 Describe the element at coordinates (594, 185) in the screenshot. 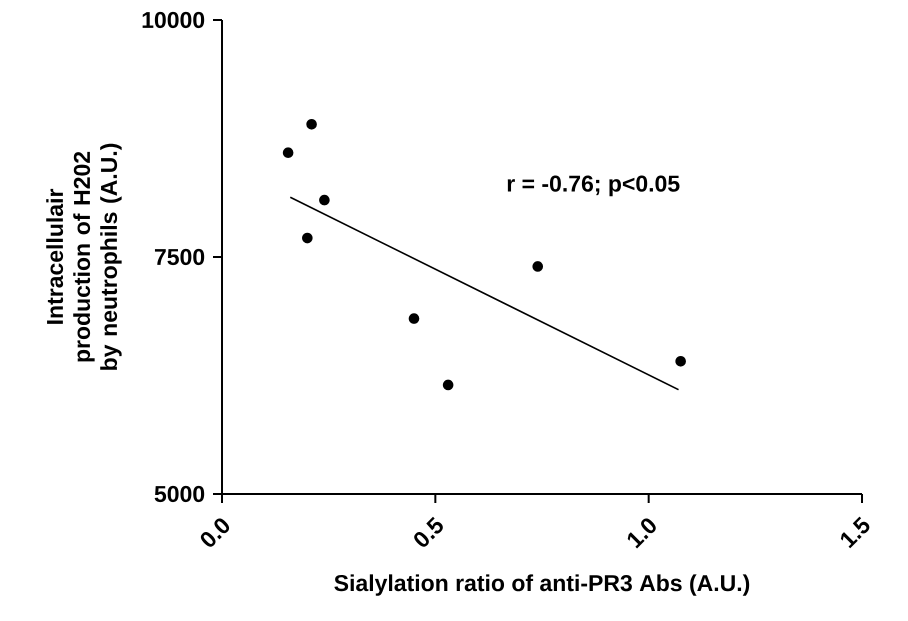

I see `annotation: r = -0.76; p<0.05` at that location.